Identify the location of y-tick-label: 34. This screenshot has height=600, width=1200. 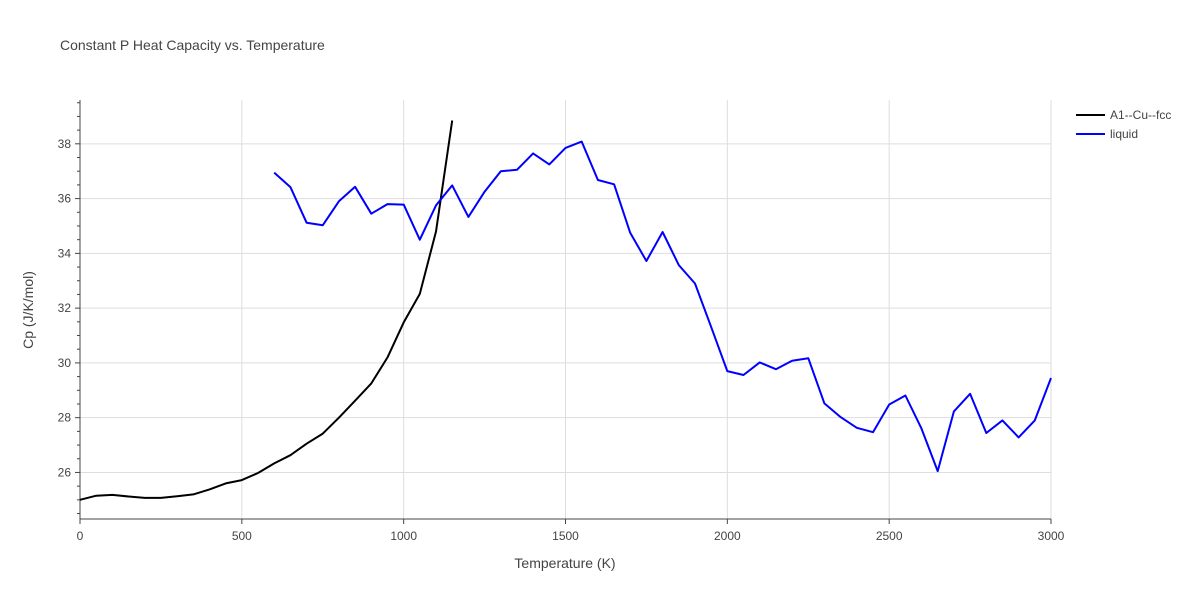
(65, 253).